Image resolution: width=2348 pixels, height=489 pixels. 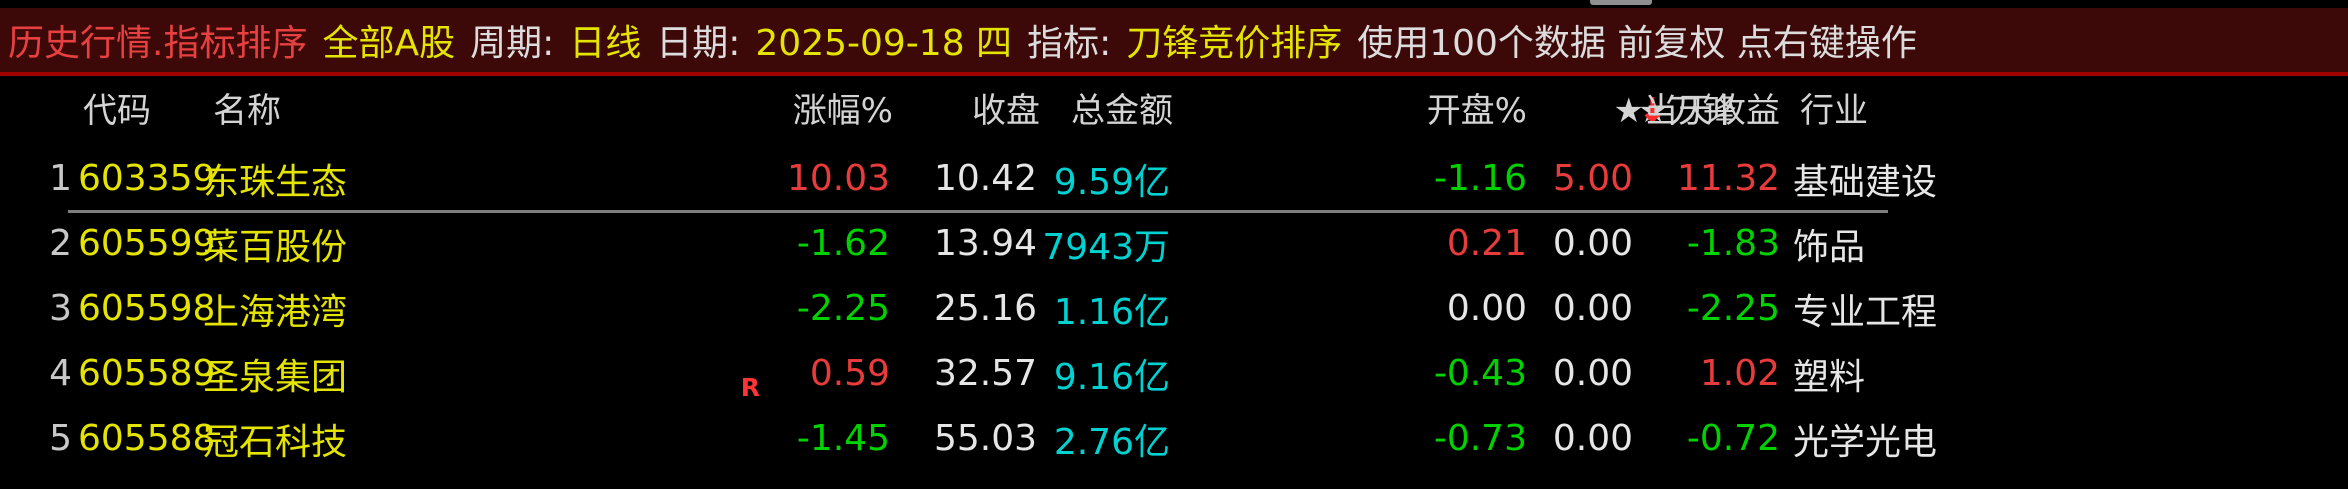 I want to click on stock-code: 605599, so click(x=147, y=243).